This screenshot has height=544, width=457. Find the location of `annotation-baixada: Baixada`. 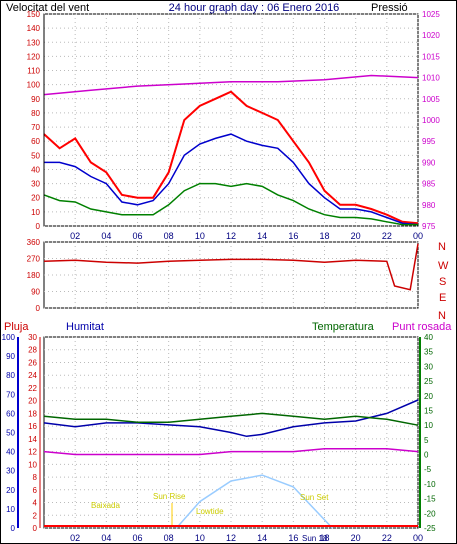

annotation-baixada: Baixada is located at coordinates (105, 505).